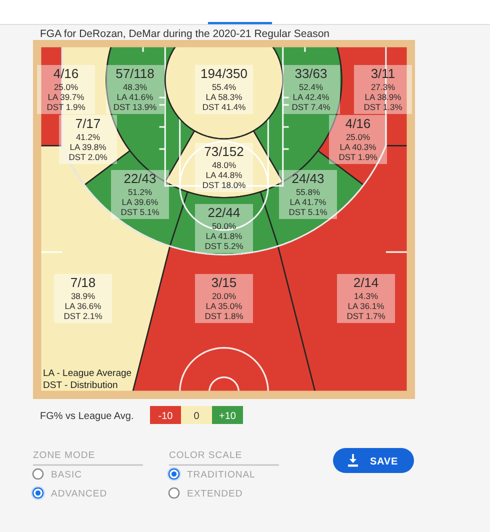  Describe the element at coordinates (366, 298) in the screenshot. I see `data-label: 2/14 14.3% LA 36.1% DST 1.7%` at that location.